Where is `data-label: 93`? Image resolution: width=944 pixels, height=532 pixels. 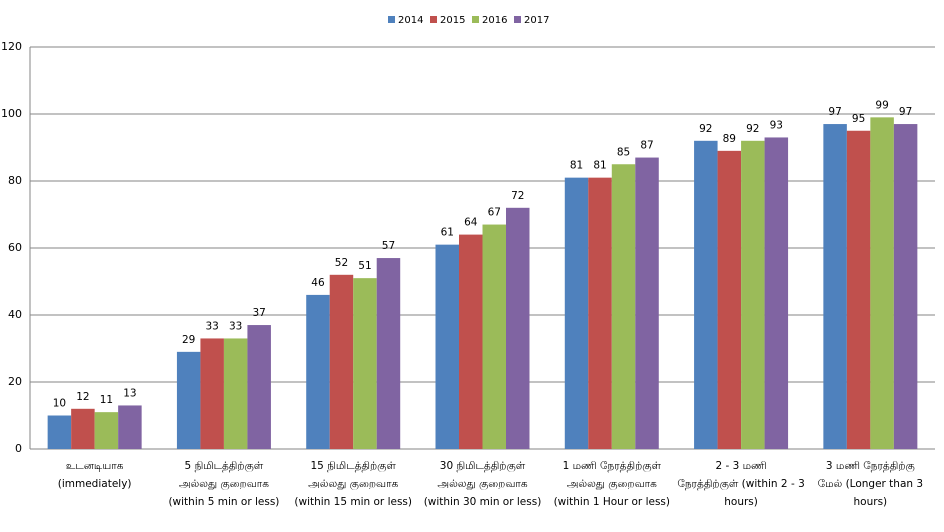 data-label: 93 is located at coordinates (776, 125).